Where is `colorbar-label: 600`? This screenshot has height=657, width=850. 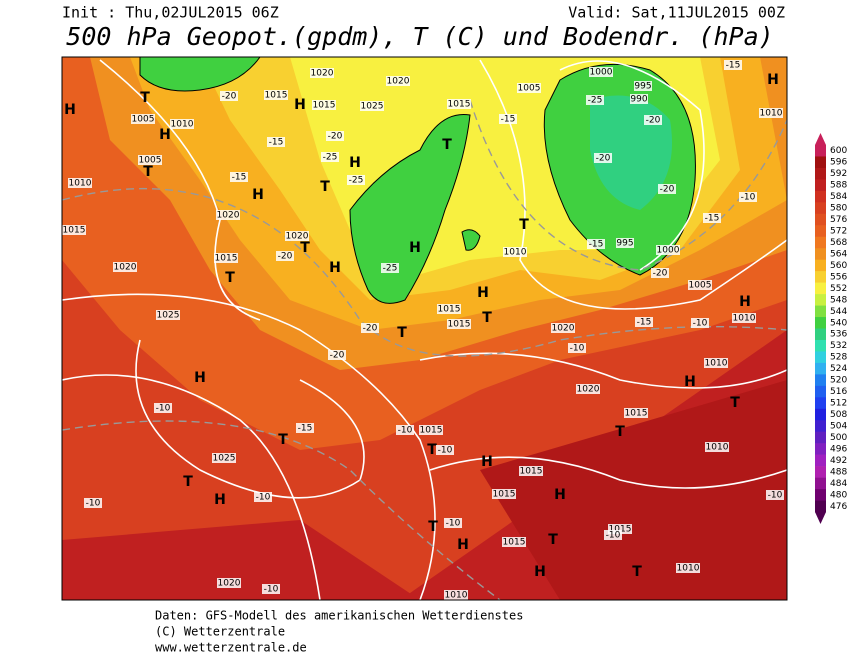 colorbar-label: 600 is located at coordinates (838, 151).